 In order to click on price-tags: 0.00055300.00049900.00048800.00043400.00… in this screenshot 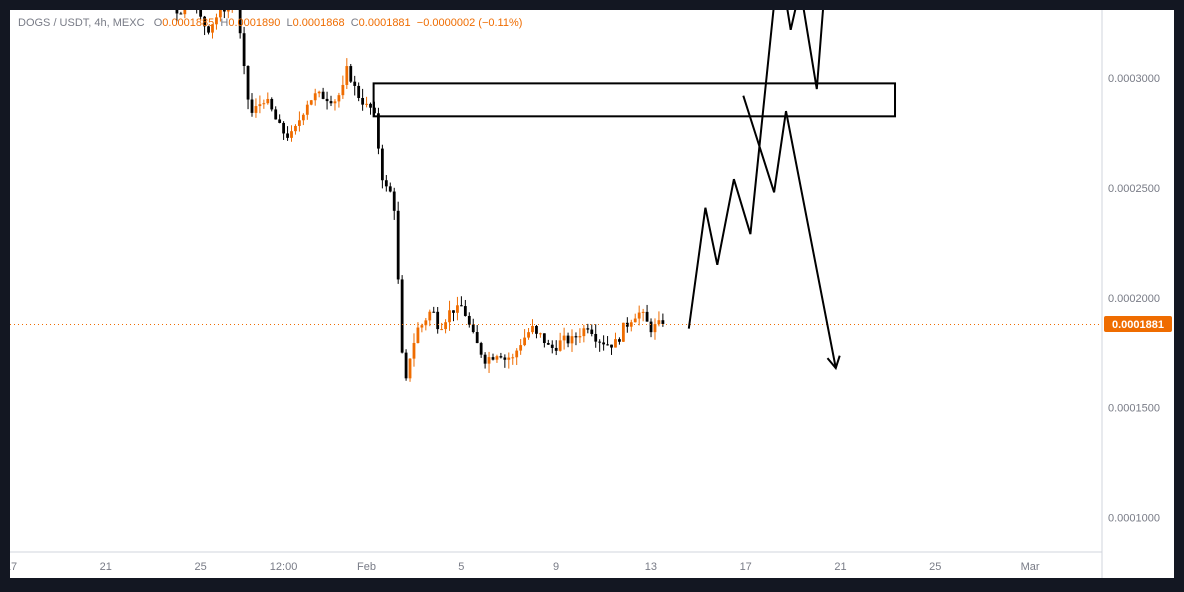, I will do `click(1138, 324)`.